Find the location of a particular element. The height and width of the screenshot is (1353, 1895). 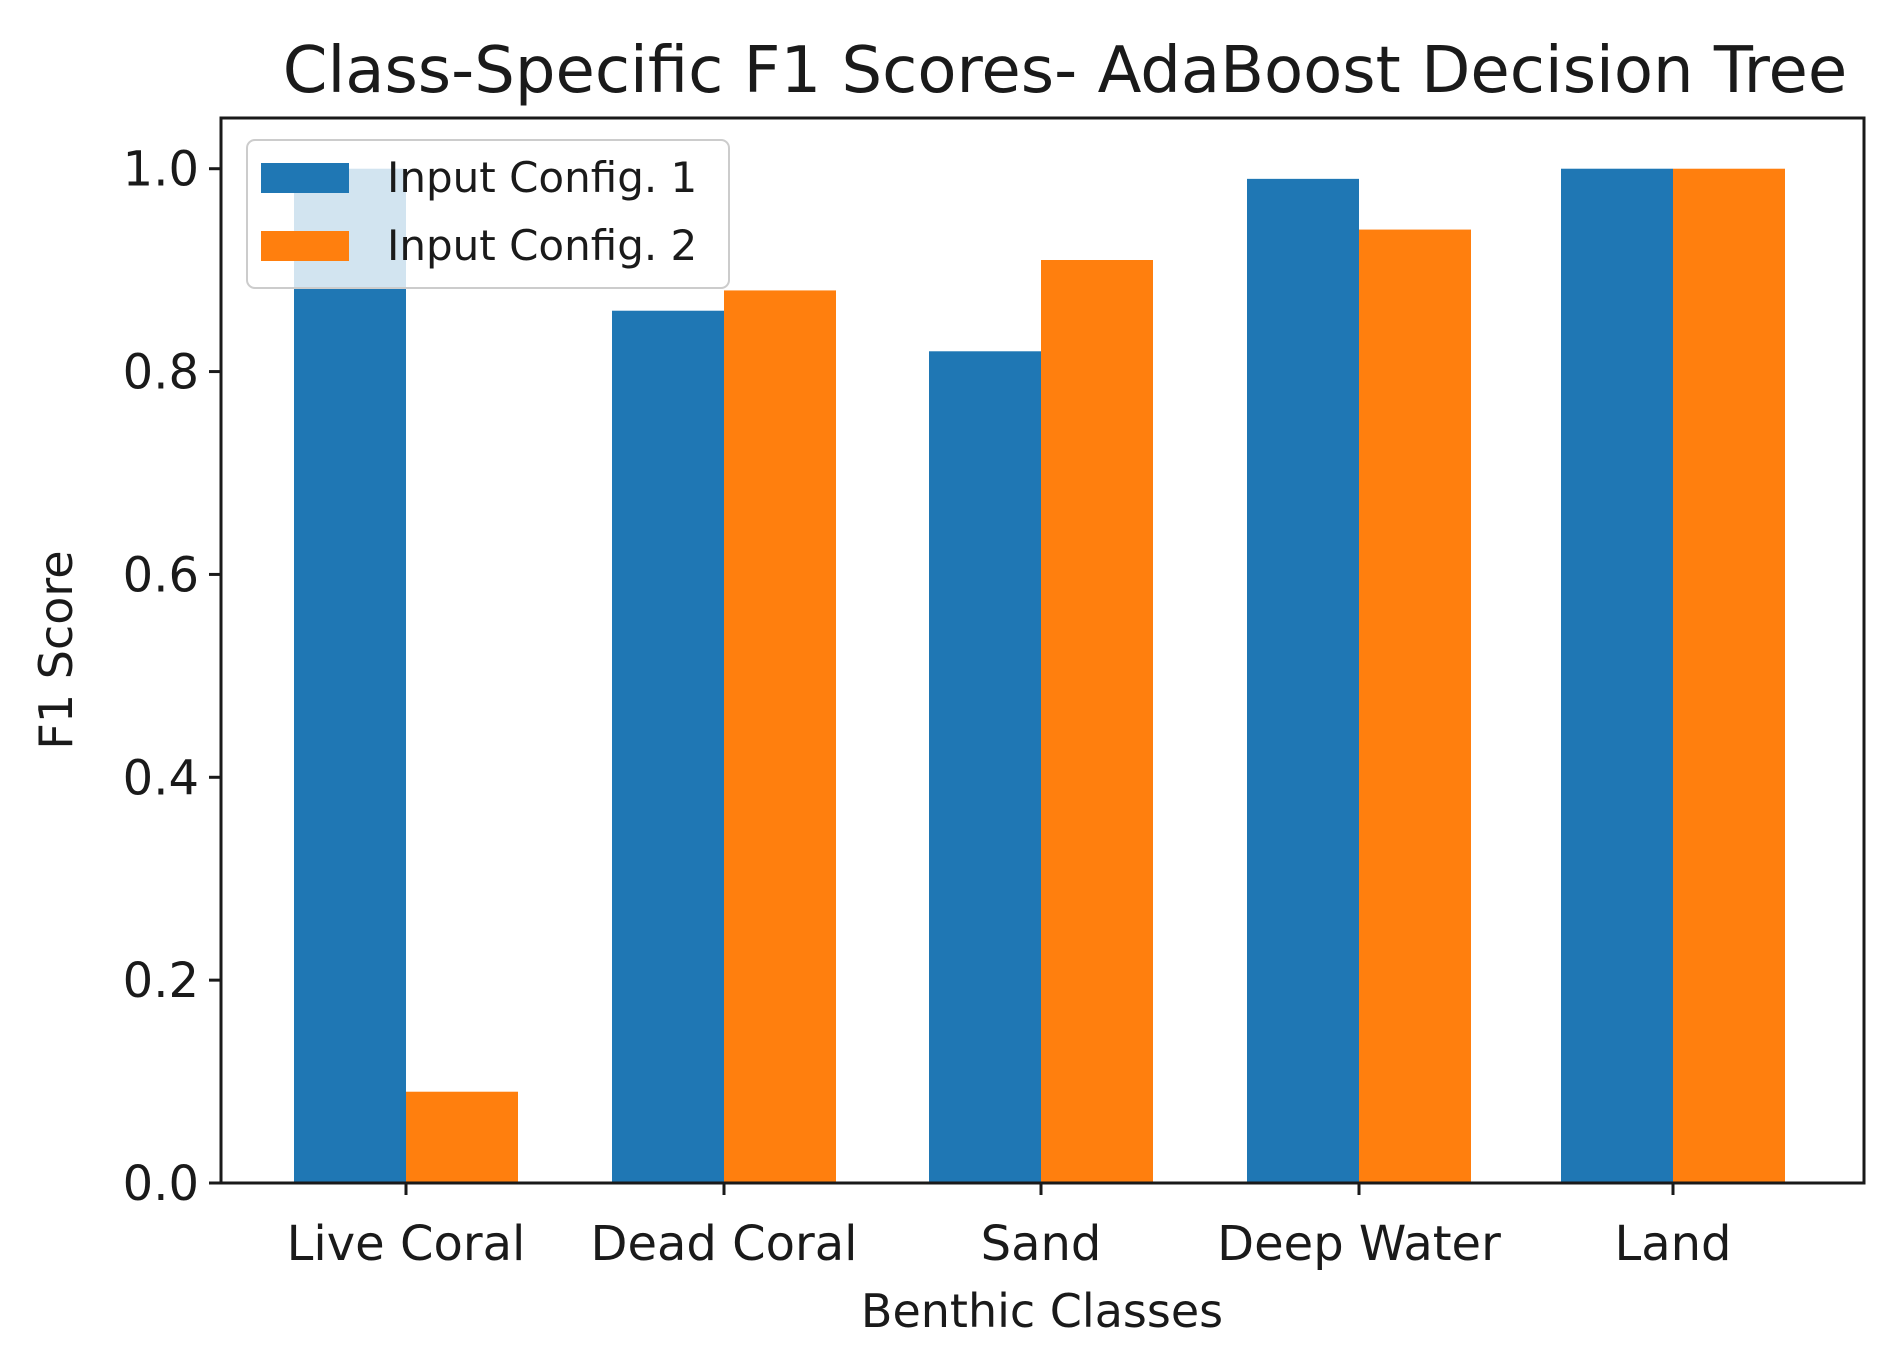

x-tick-label: Sand is located at coordinates (1041, 1244).